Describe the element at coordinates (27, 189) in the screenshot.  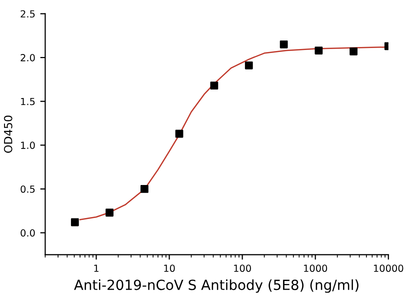
I see `y-tick-label: 0.5` at that location.